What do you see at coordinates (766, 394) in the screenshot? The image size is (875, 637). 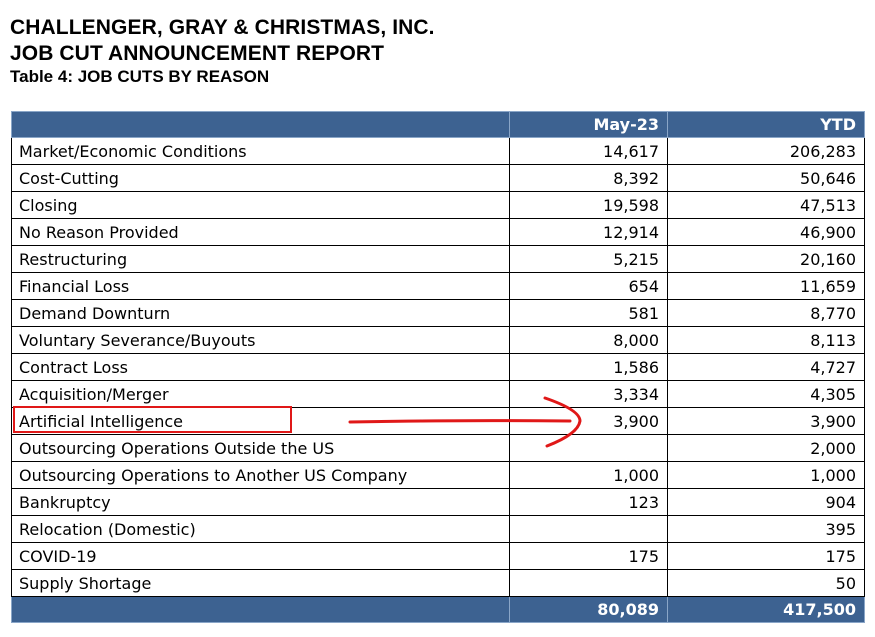 I see `ytd-cell: 4,305` at bounding box center [766, 394].